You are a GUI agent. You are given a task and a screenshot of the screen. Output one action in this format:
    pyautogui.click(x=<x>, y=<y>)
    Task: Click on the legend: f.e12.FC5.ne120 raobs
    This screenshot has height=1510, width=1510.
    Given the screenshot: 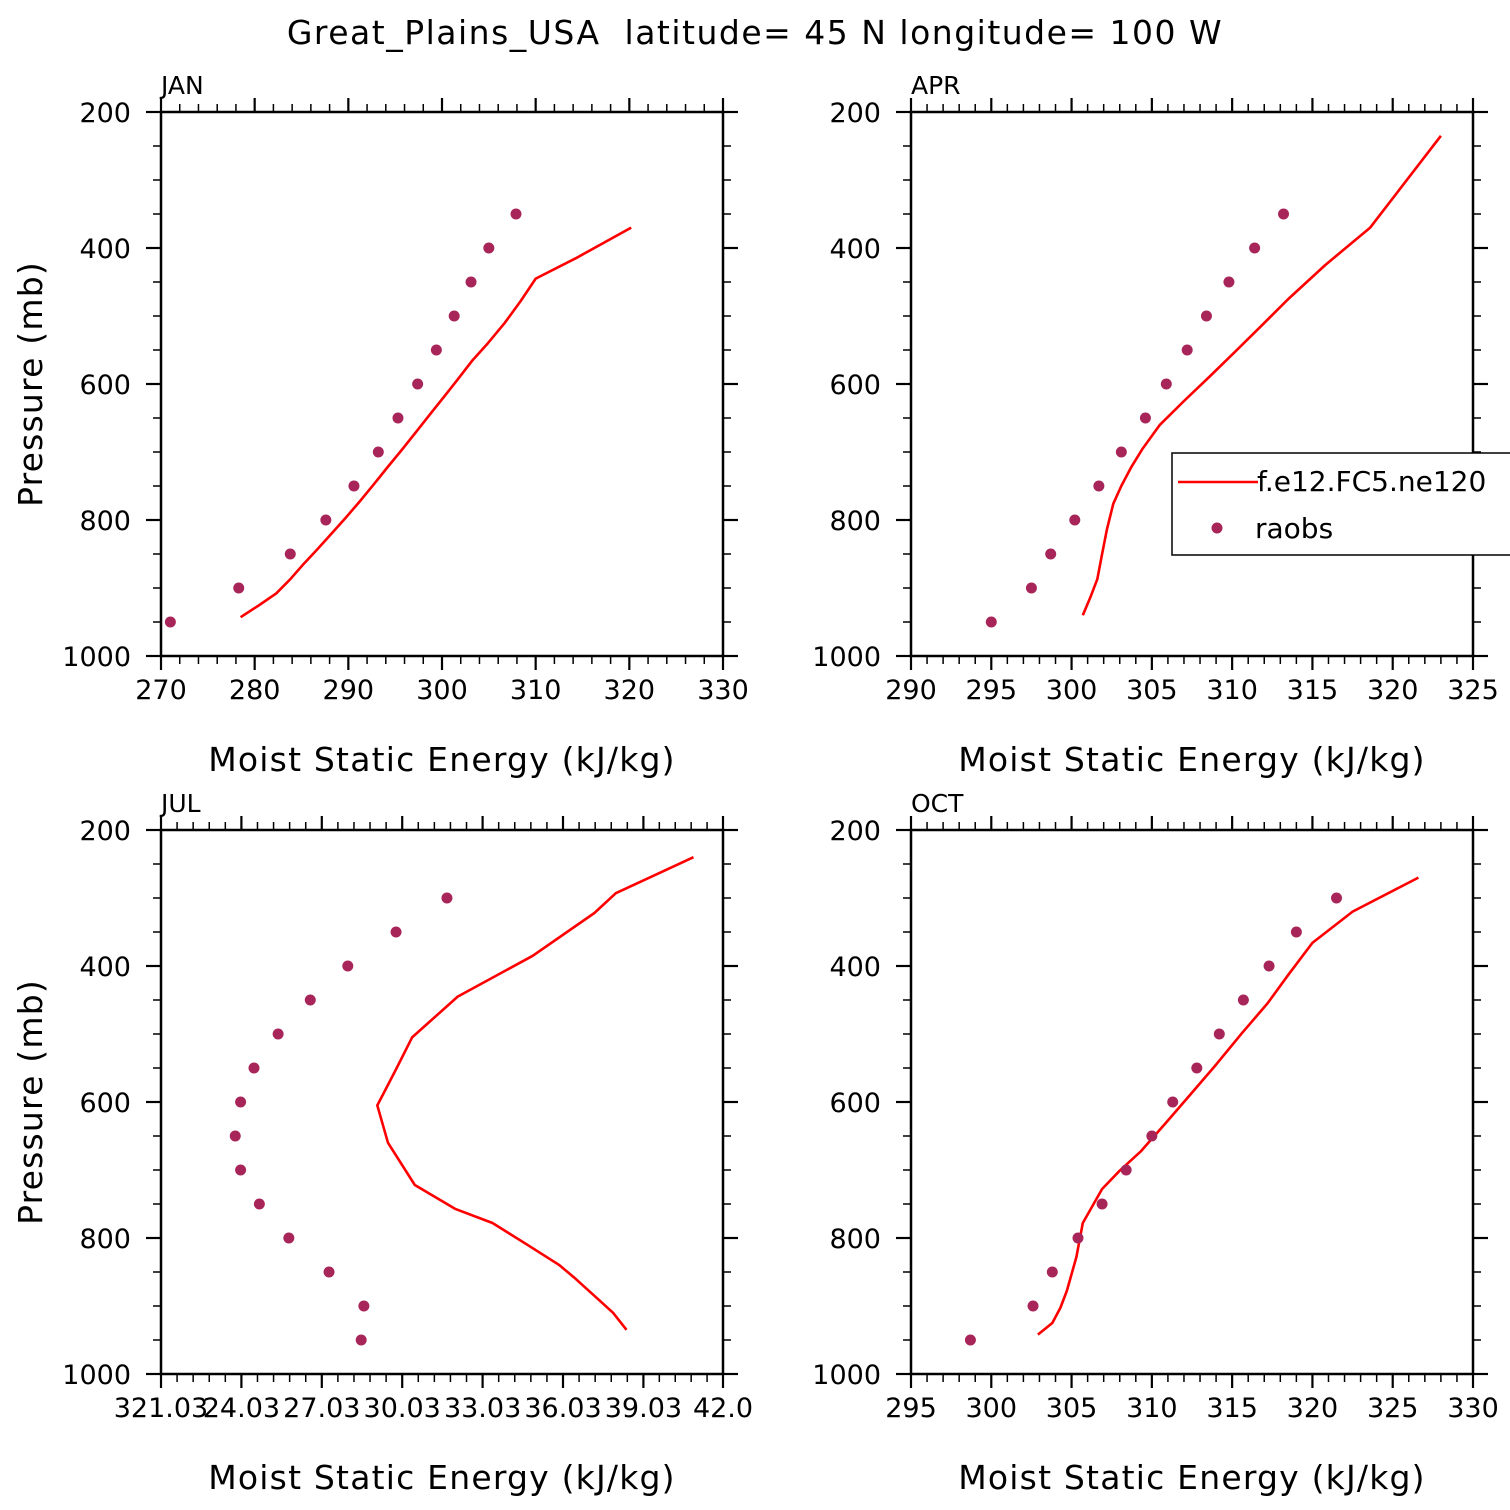 What is the action you would take?
    pyautogui.click(x=1340, y=504)
    